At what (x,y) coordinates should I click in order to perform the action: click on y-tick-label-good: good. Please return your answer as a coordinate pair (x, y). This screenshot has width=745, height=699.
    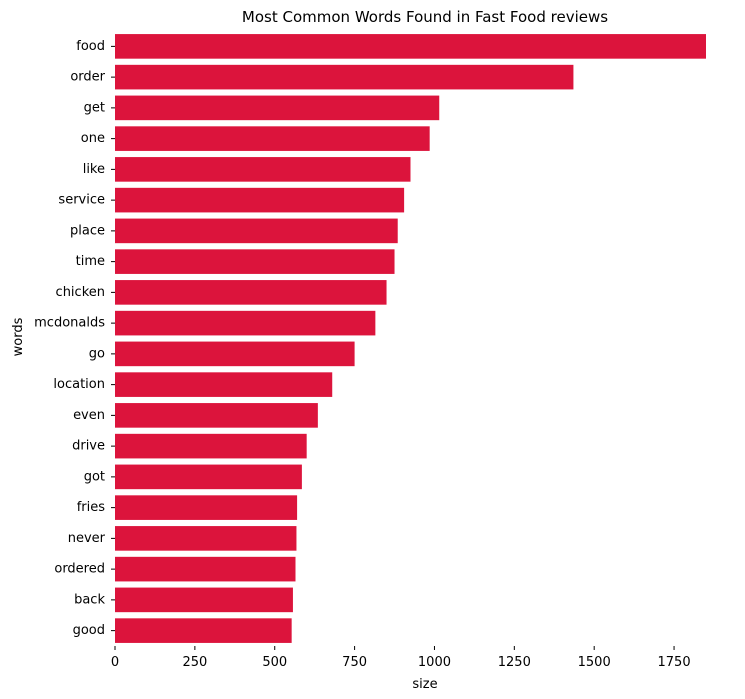
    Looking at the image, I should click on (89, 630).